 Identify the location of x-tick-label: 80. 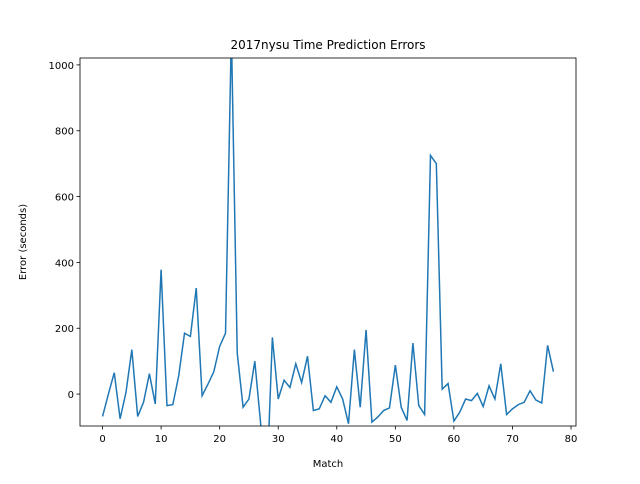
(571, 439).